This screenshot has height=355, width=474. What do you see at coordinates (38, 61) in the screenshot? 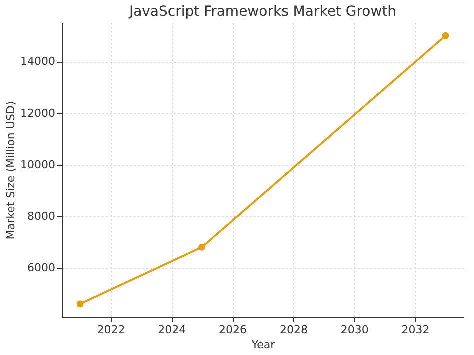
I see `y-tick-label: 14000` at bounding box center [38, 61].